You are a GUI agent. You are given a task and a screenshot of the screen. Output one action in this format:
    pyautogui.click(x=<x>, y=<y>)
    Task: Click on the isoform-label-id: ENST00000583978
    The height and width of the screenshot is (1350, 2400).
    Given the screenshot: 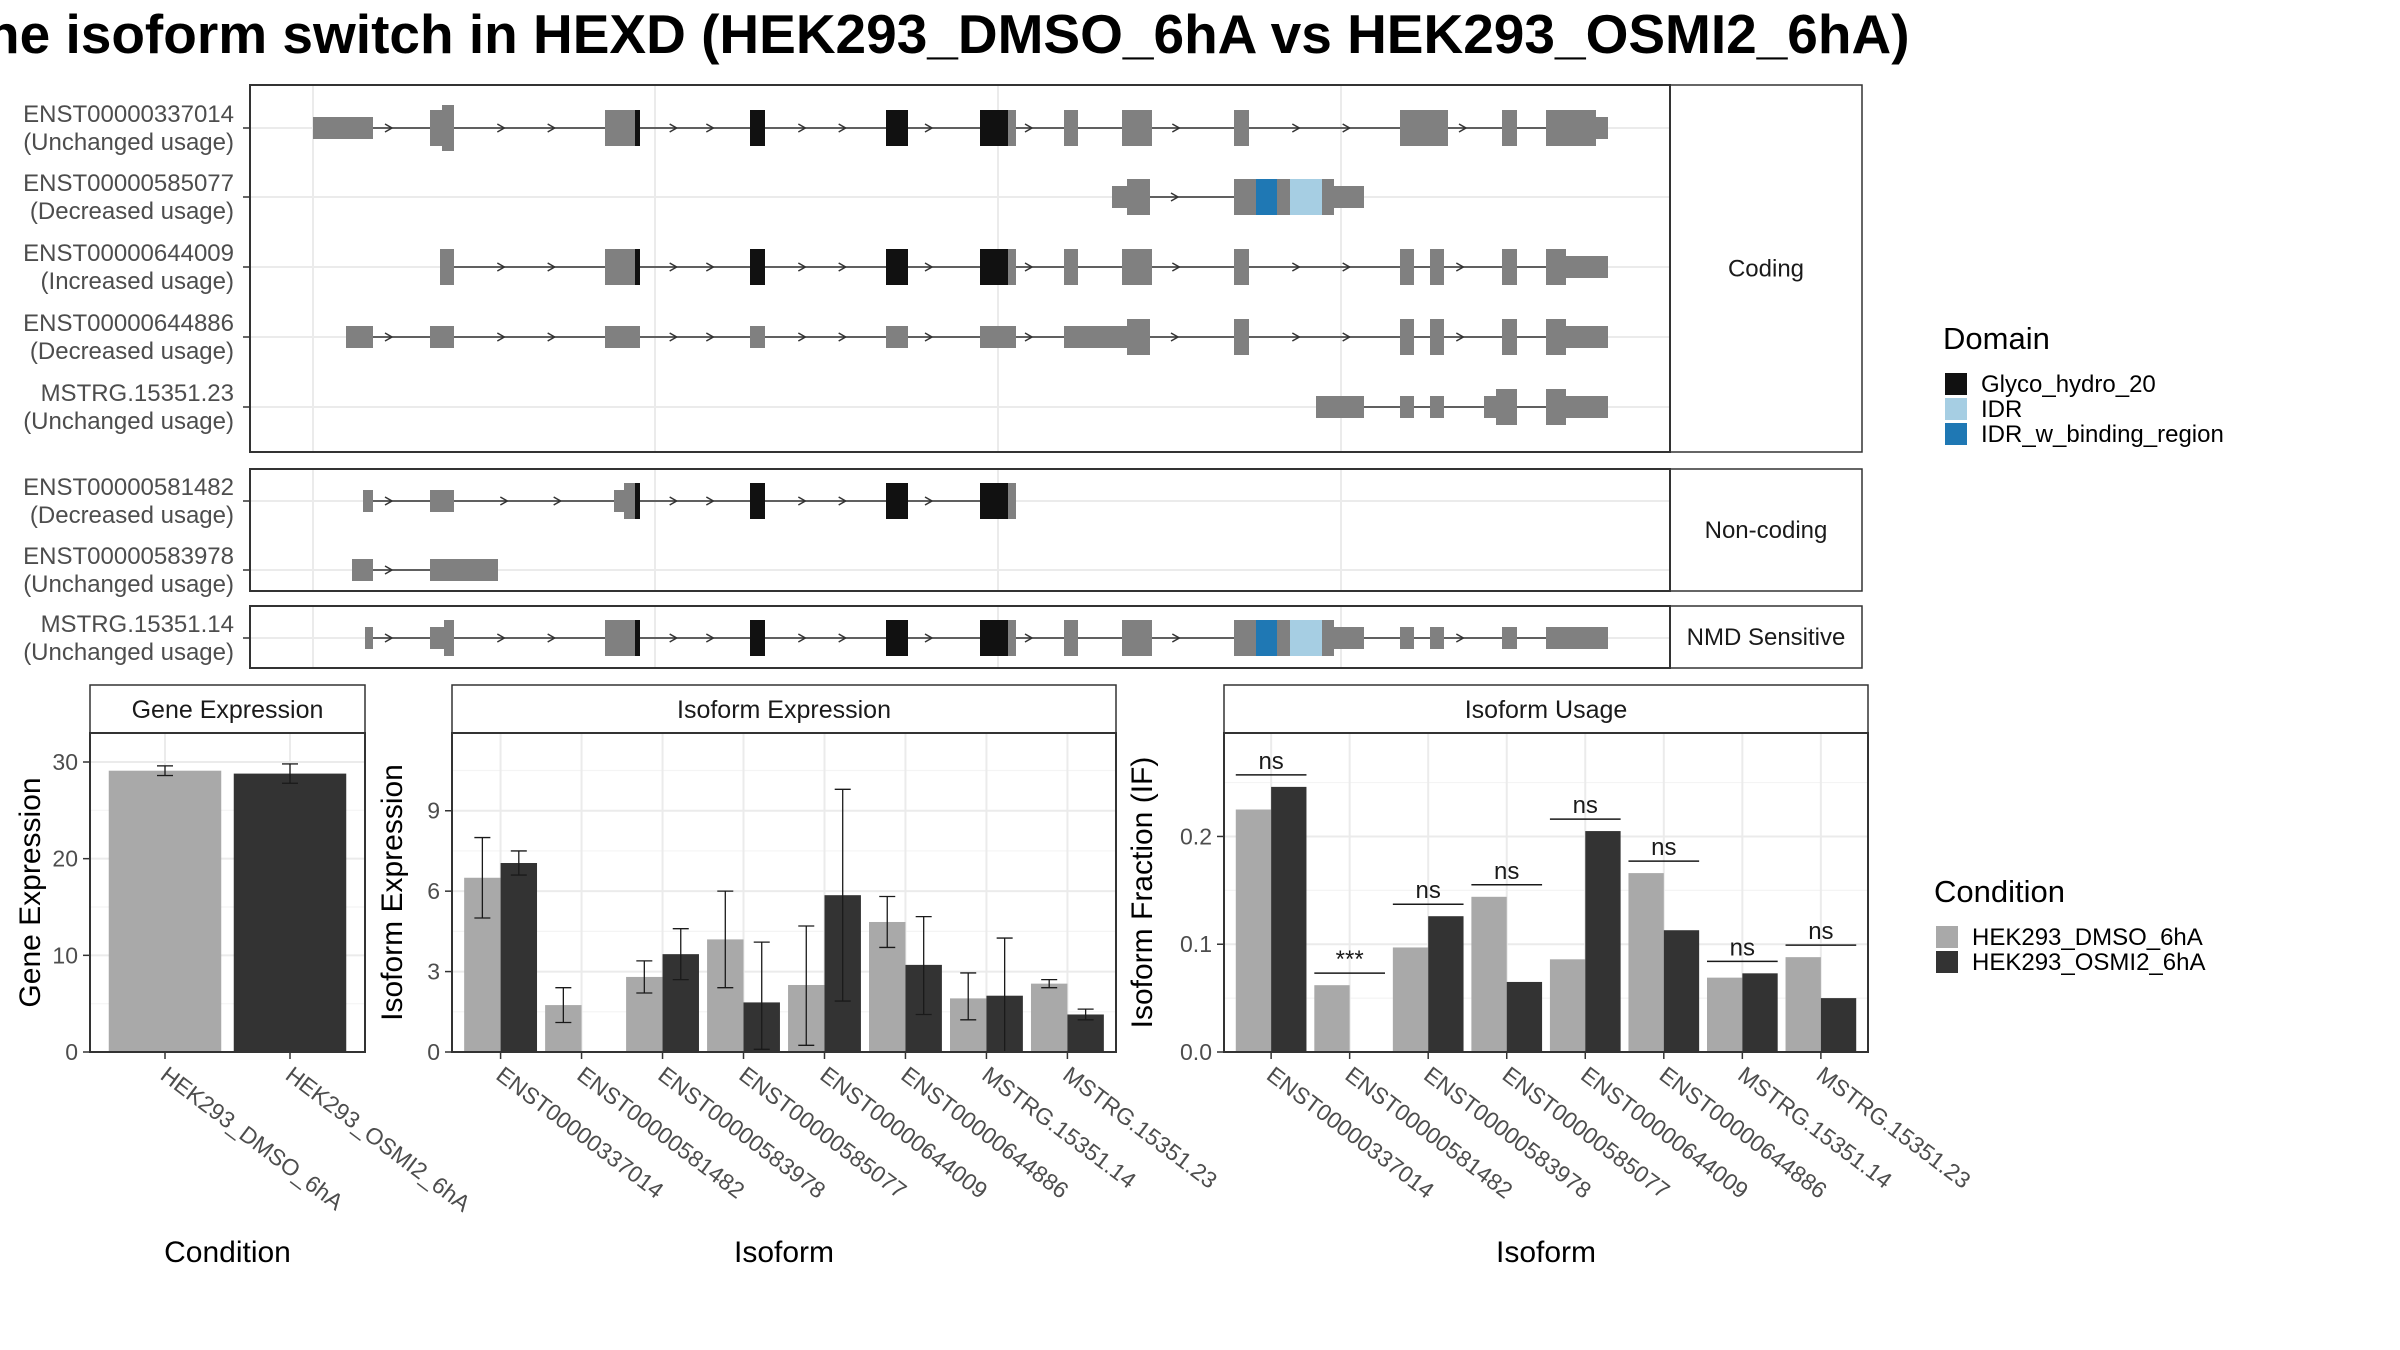 What is the action you would take?
    pyautogui.click(x=128, y=556)
    